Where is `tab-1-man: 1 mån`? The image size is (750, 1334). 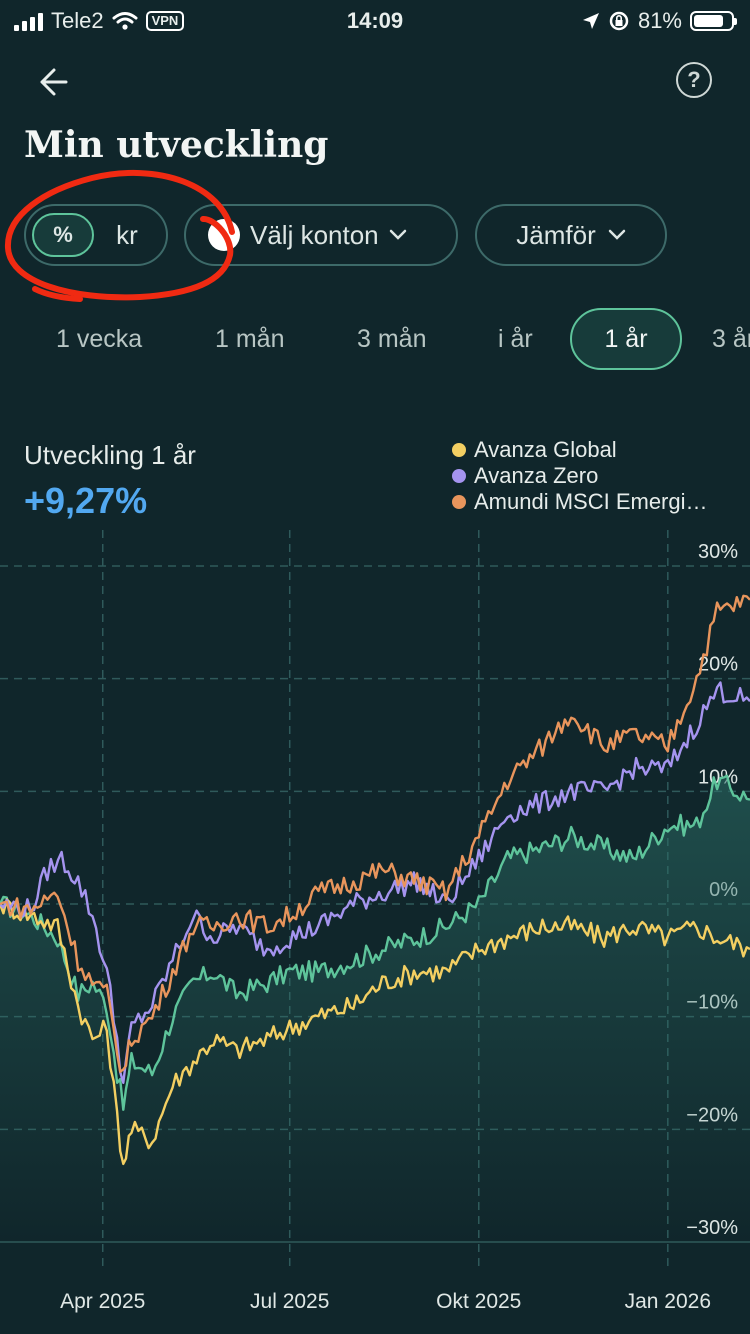 tab-1-man: 1 mån is located at coordinates (250, 339).